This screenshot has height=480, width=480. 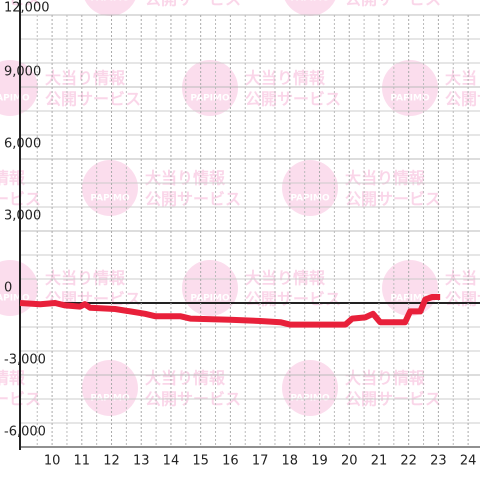 I want to click on x-tick-label: 17, so click(x=260, y=461).